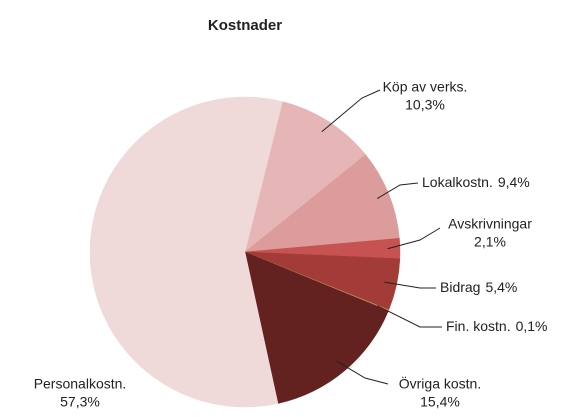 This screenshot has height=417, width=583. What do you see at coordinates (460, 287) in the screenshot?
I see `slice-label-name: Bidrag` at bounding box center [460, 287].